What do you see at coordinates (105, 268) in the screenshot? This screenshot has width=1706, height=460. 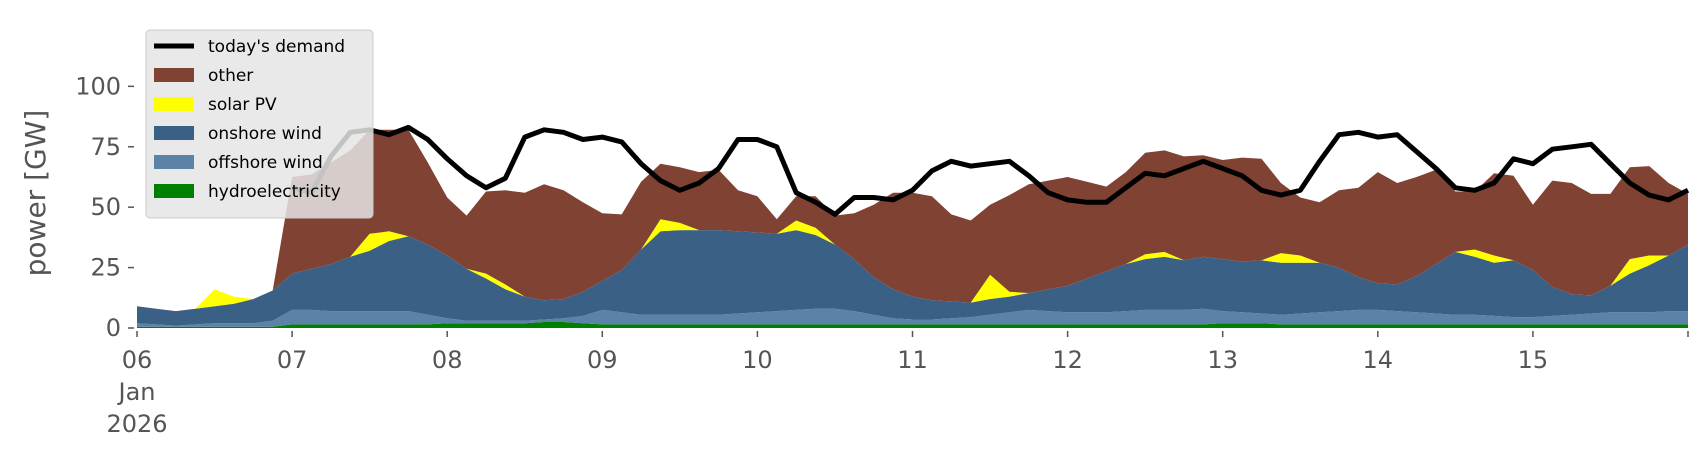 I see `y-tick-label: 25` at bounding box center [105, 268].